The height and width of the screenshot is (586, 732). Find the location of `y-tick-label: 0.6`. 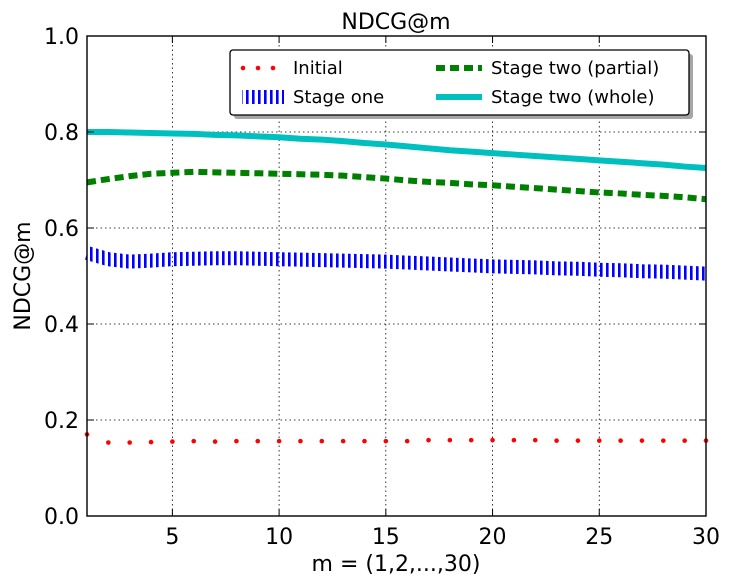

y-tick-label: 0.6 is located at coordinates (61, 229).